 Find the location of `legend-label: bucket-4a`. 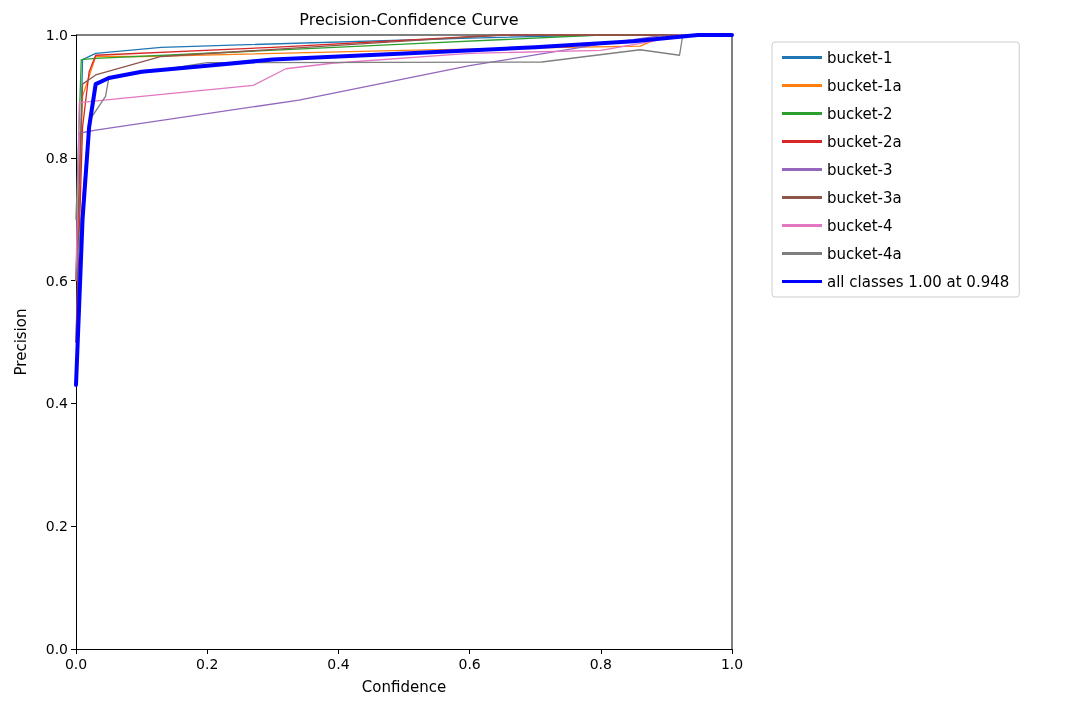

legend-label: bucket-4a is located at coordinates (864, 253).